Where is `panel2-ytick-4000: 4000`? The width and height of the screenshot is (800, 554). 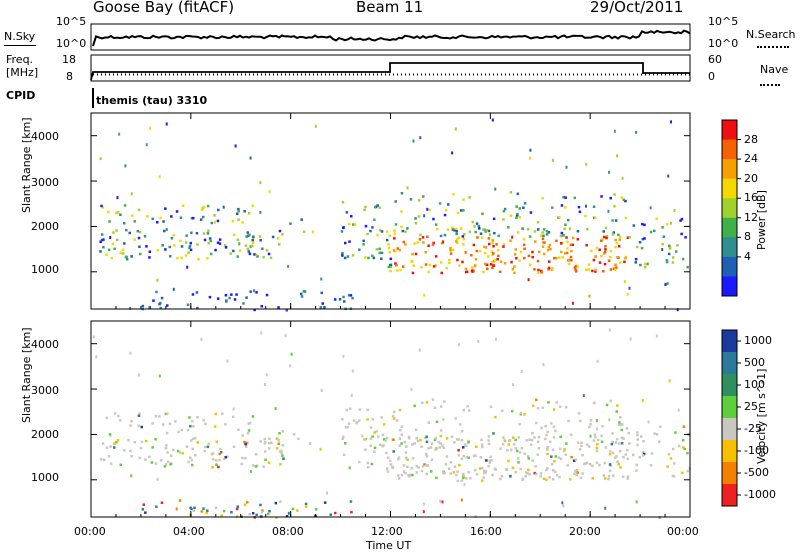 panel2-ytick-4000: 4000 is located at coordinates (45, 344).